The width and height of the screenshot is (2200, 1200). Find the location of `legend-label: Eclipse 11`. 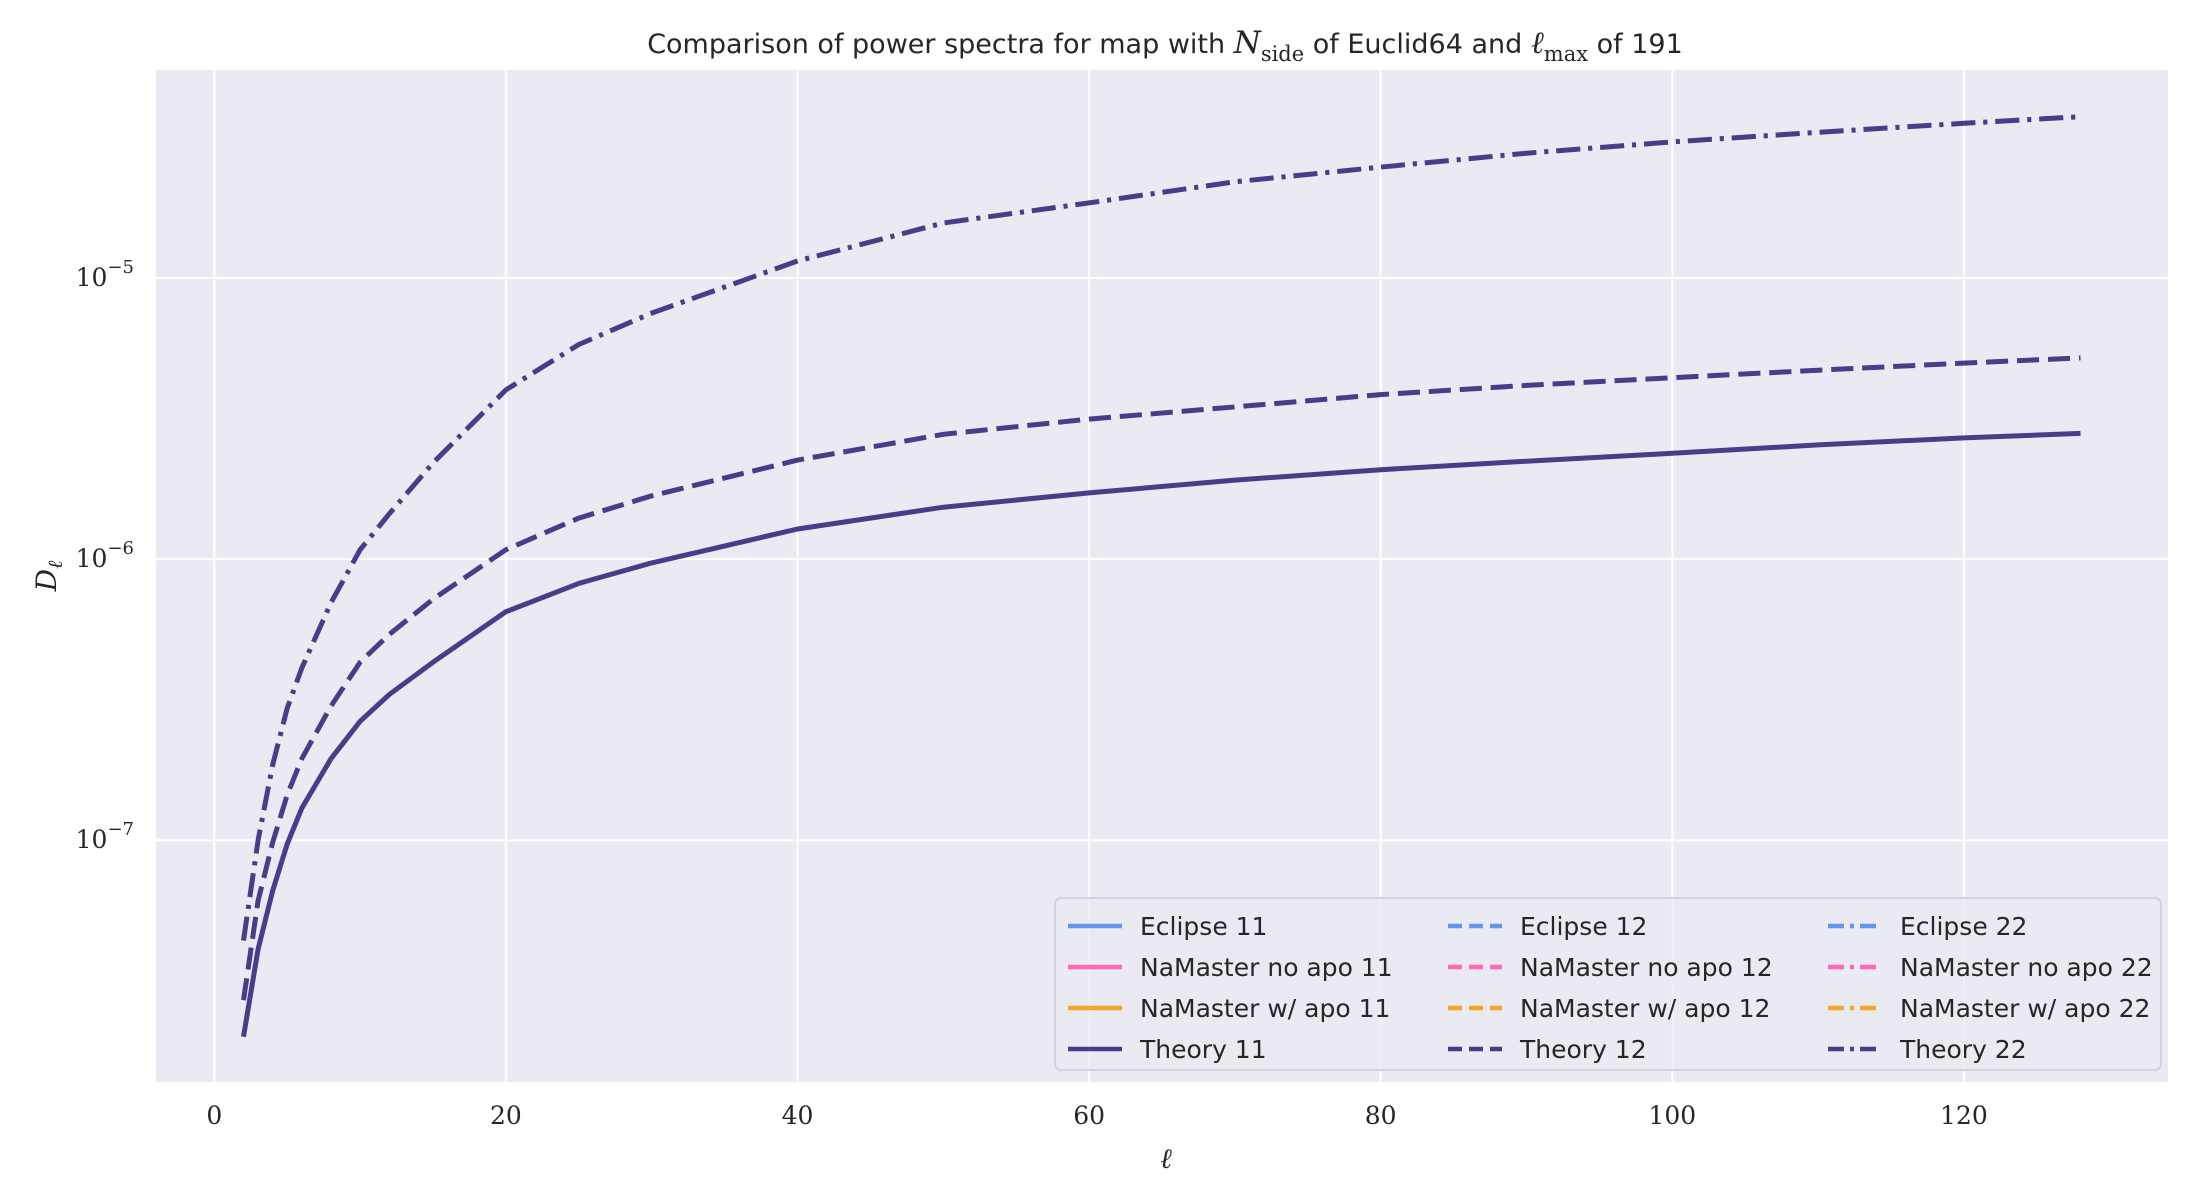

legend-label: Eclipse 11 is located at coordinates (1203, 926).